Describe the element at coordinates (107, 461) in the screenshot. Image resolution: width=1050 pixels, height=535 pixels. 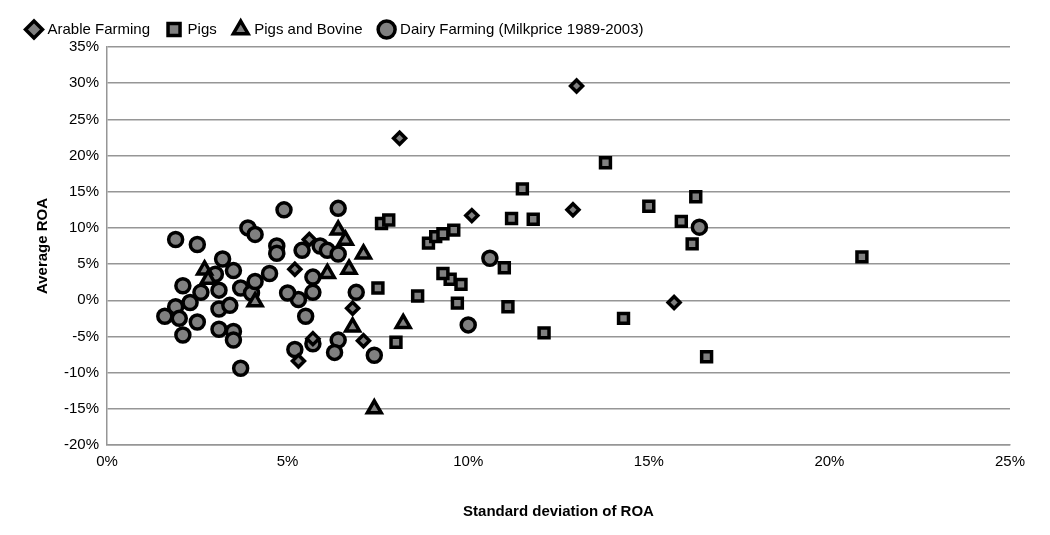
I see `x-tick-label: 0%` at that location.